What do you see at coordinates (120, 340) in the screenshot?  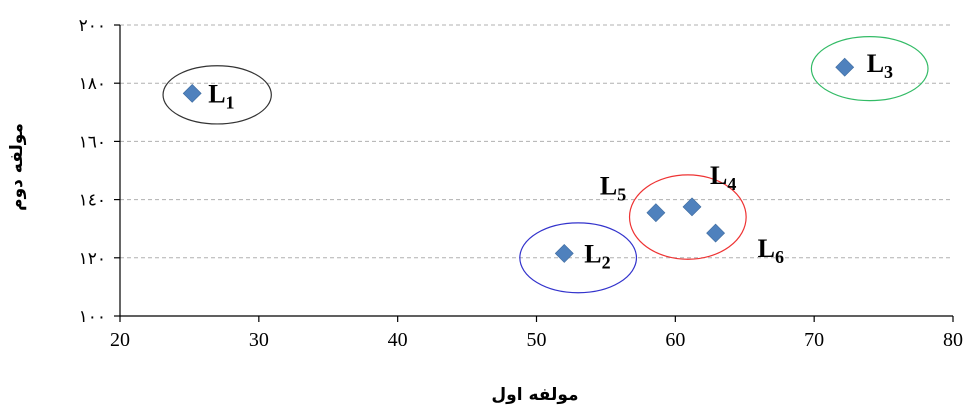 I see `x-tick-label: 20` at bounding box center [120, 340].